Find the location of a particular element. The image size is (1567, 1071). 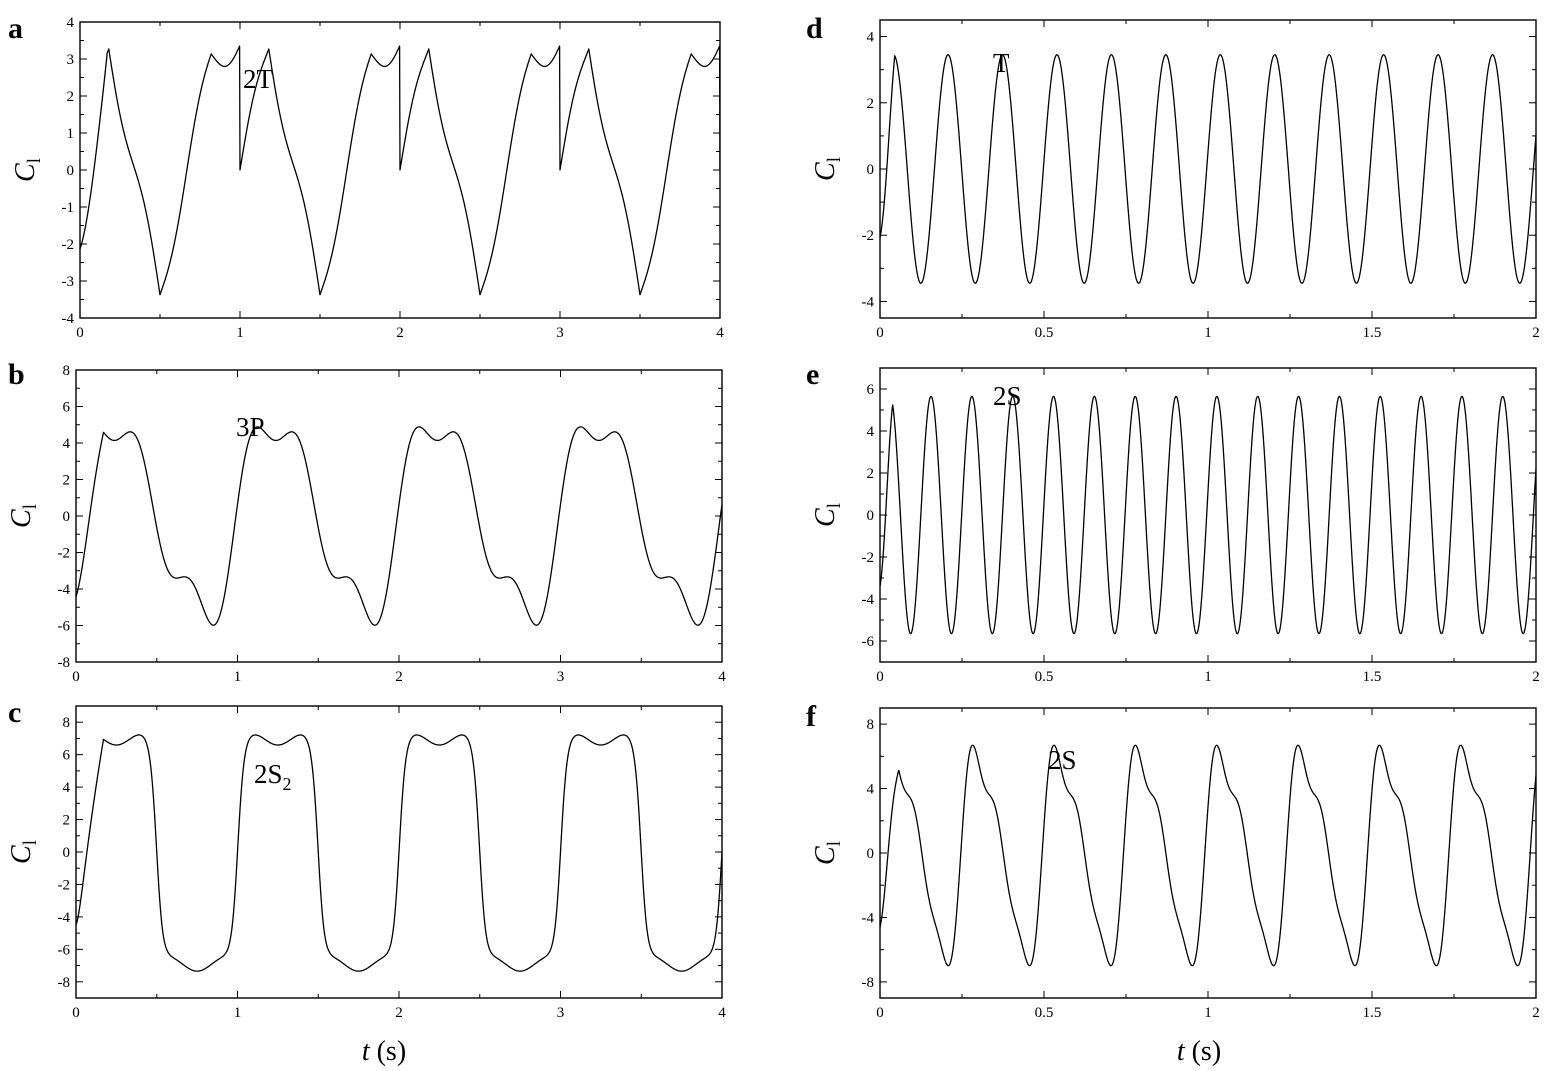

mode-annotation-d: T is located at coordinates (1001, 63).